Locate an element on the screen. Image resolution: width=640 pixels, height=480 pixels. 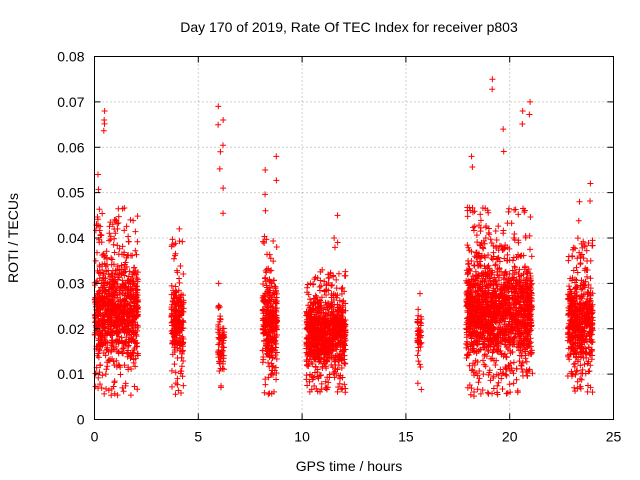
x-axis-label: GPS time / hours is located at coordinates (349, 466).